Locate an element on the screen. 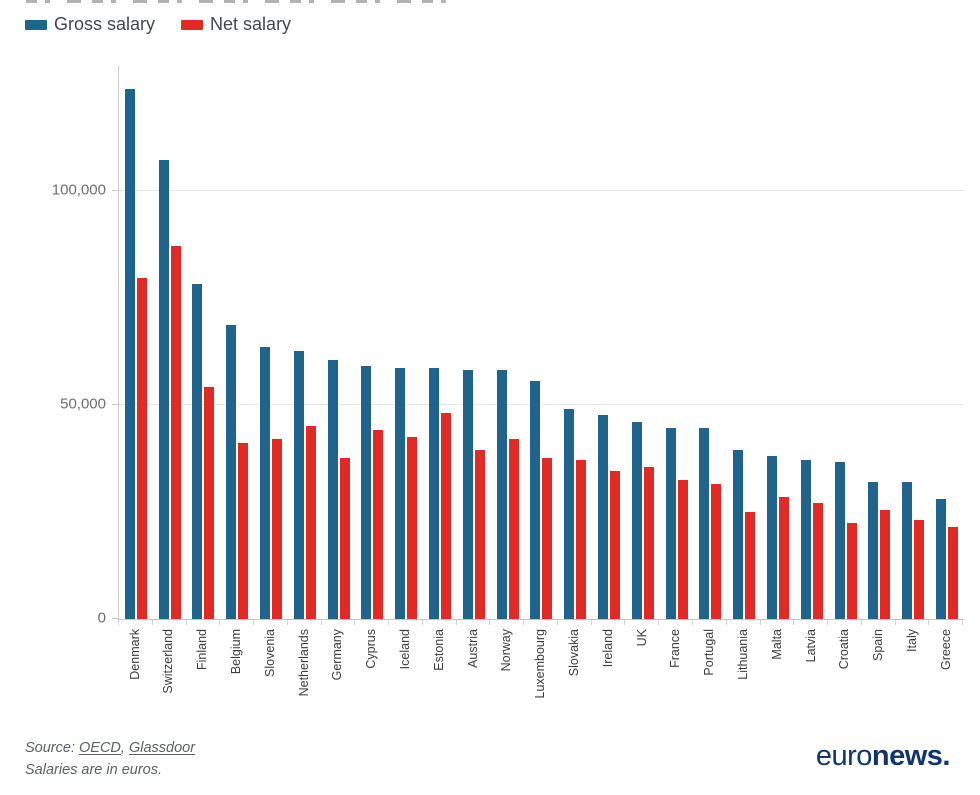 This screenshot has height=795, width=980. bar-group-portugal is located at coordinates (711, 342).